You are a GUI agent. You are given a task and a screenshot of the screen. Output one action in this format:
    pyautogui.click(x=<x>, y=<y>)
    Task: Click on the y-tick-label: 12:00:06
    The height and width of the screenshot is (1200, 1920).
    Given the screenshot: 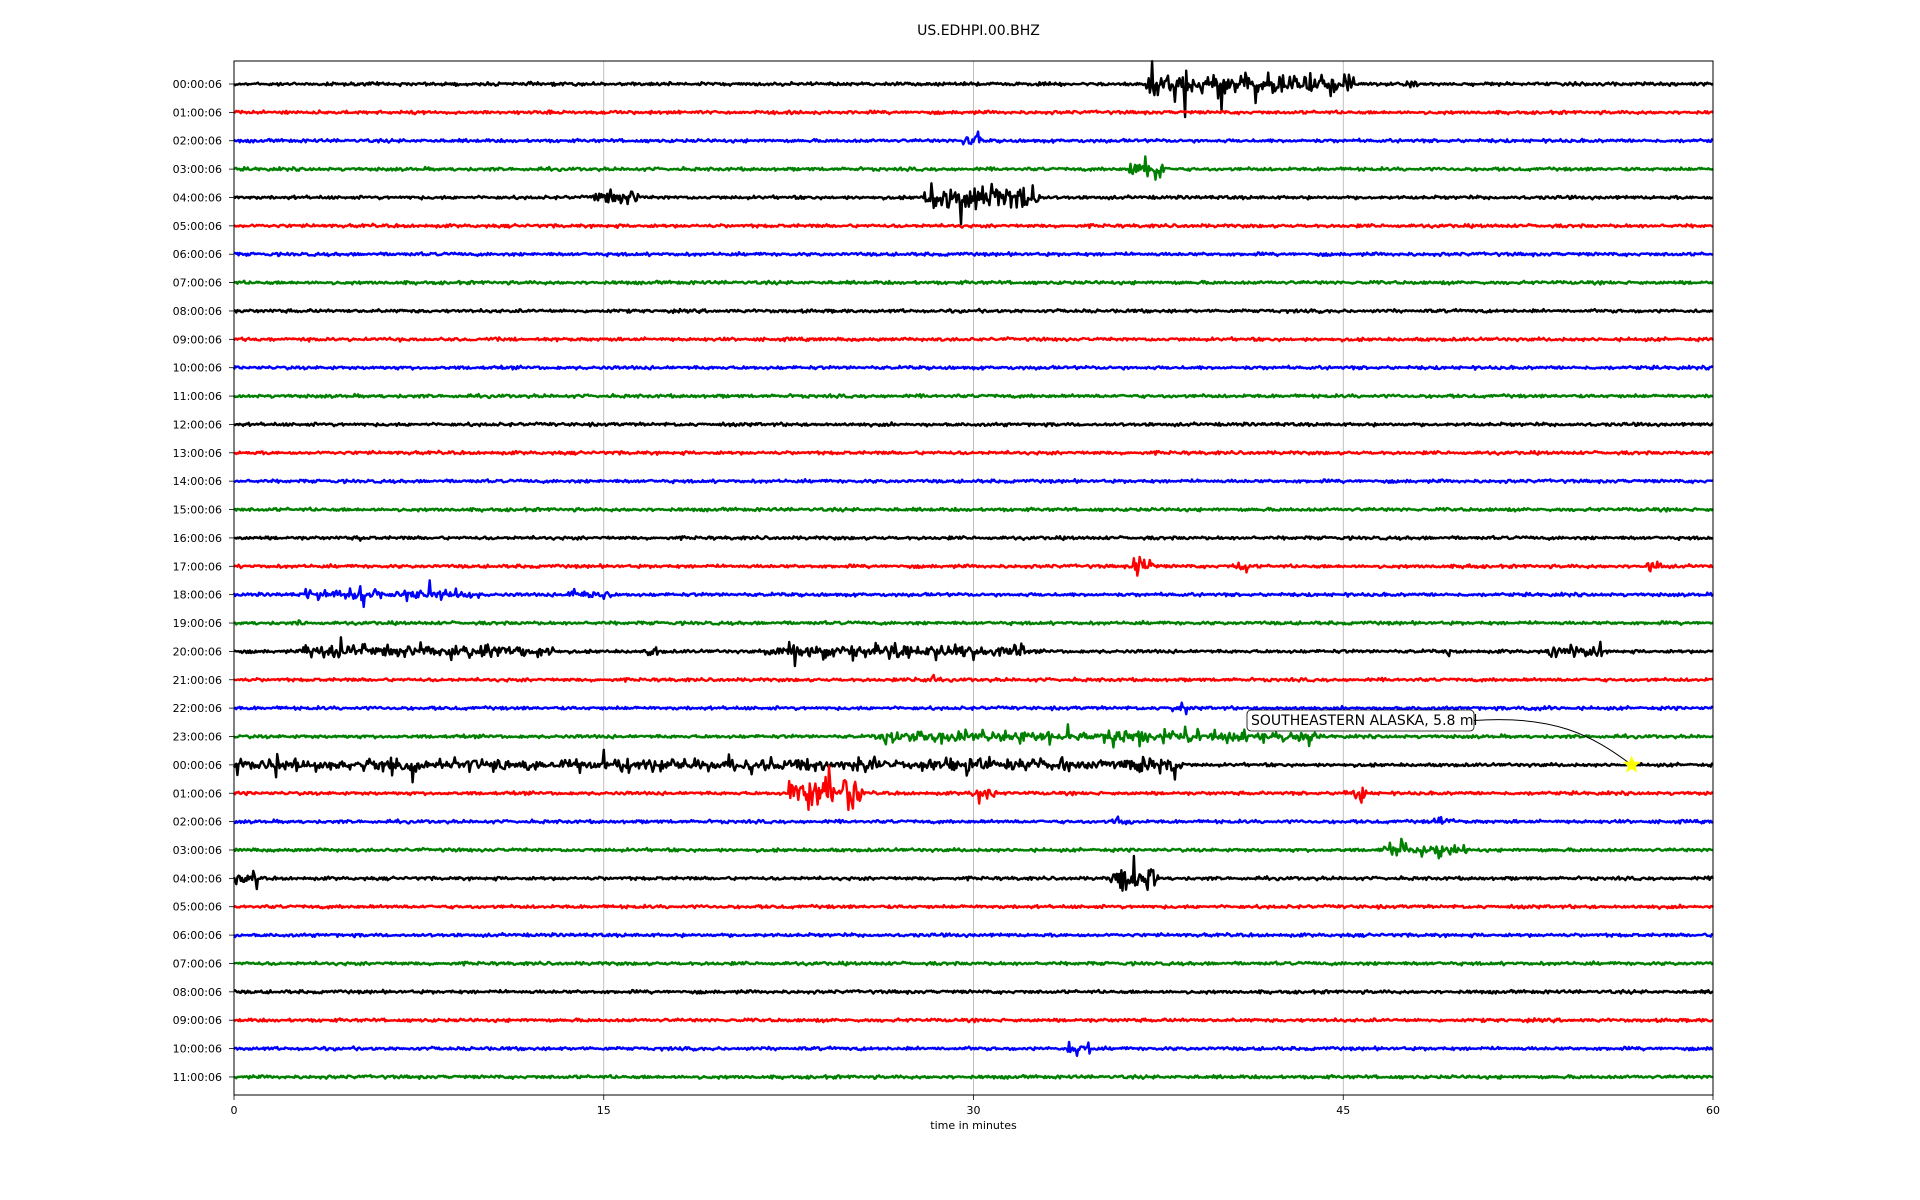 What is the action you would take?
    pyautogui.click(x=197, y=424)
    